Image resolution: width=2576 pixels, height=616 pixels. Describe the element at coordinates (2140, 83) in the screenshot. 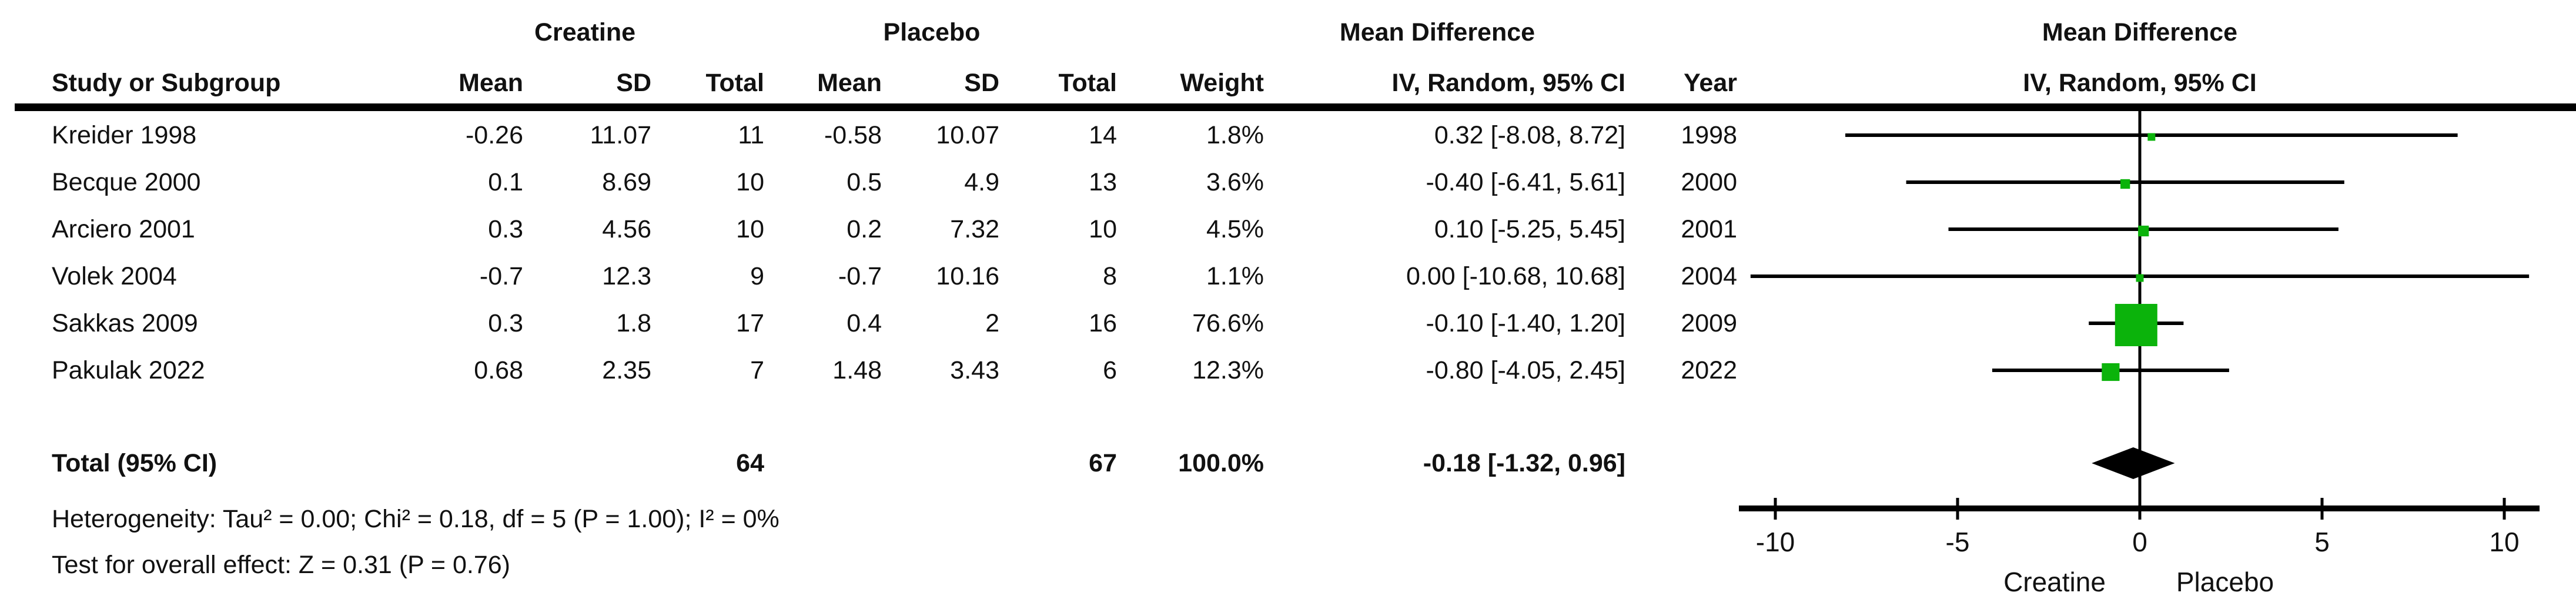

I see `plot-ci-header: IV, Random, 95% CI` at that location.